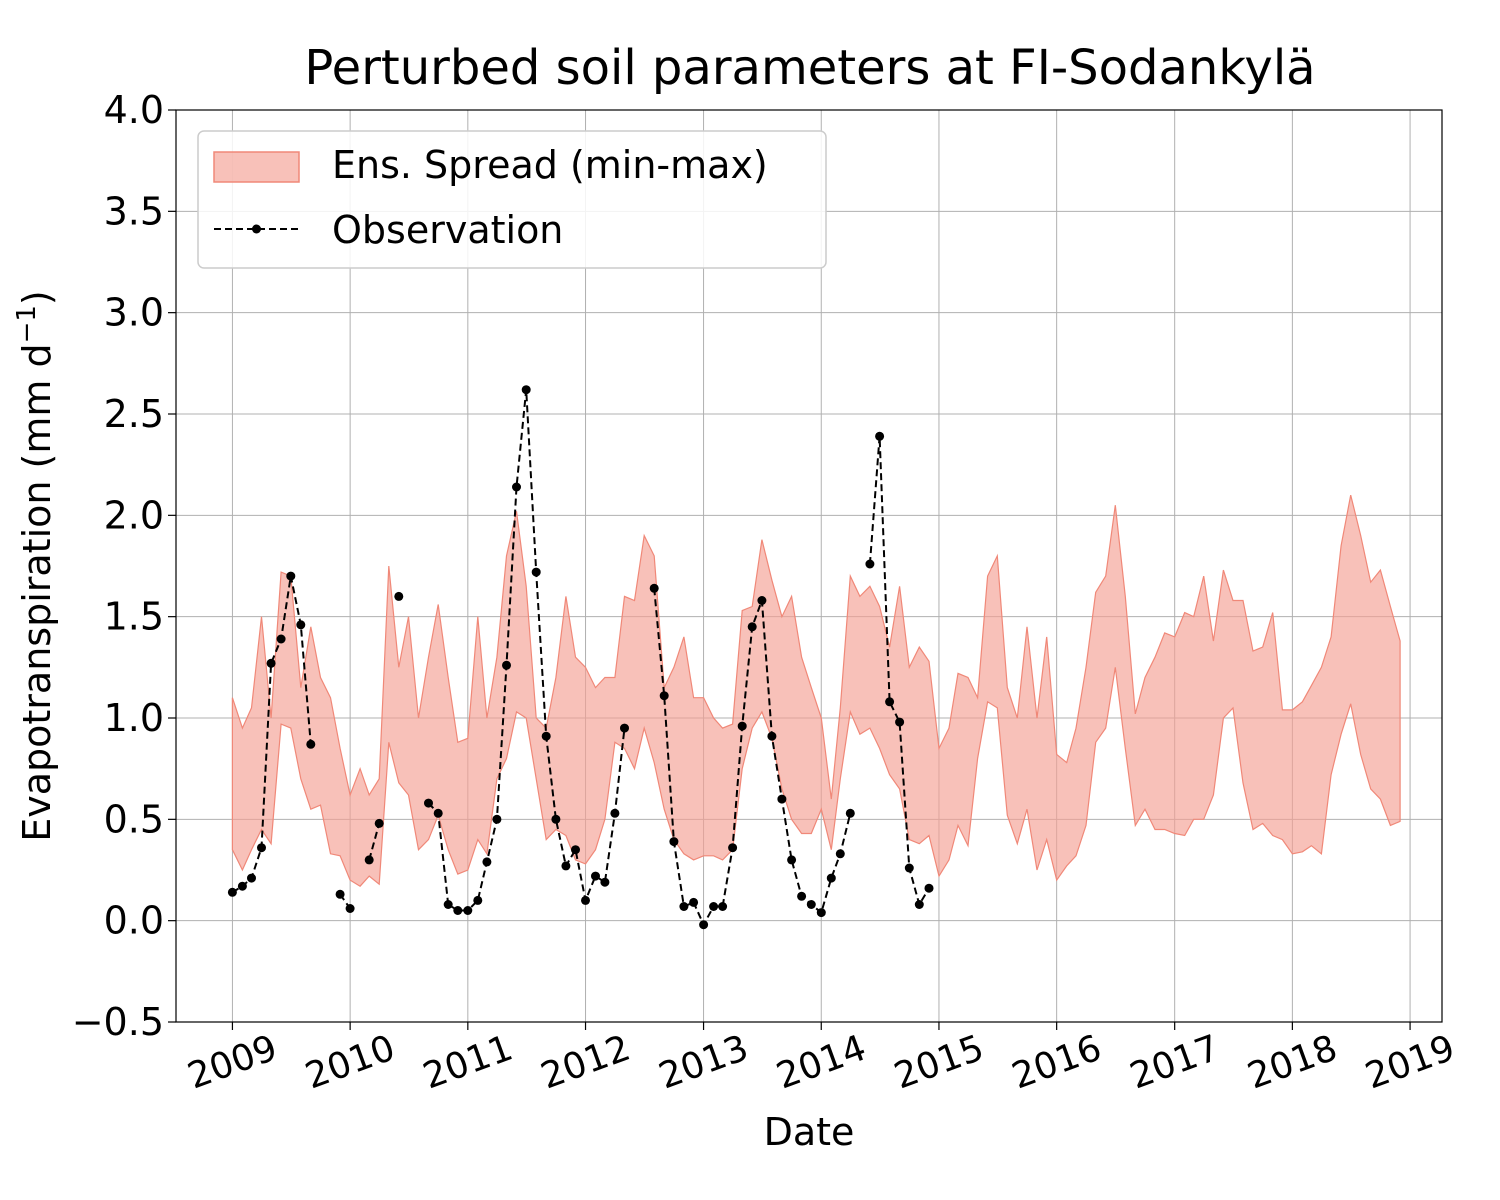  Describe the element at coordinates (256, 167) in the screenshot. I see `legend-swatch-spread` at that location.